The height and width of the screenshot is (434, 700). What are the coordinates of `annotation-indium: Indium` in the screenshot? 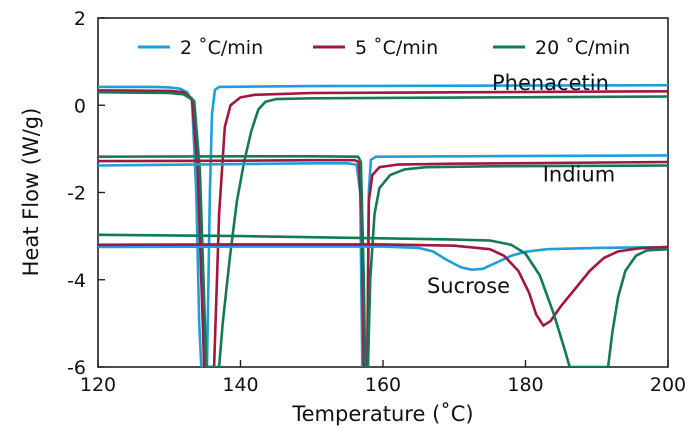 It's located at (579, 175).